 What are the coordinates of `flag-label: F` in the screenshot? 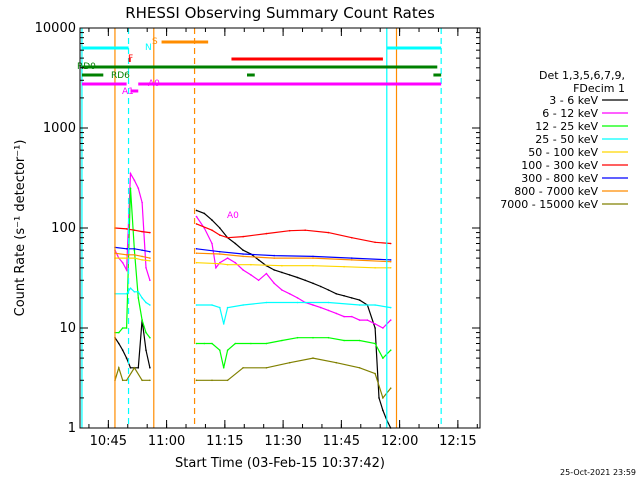 It's located at (130, 59).